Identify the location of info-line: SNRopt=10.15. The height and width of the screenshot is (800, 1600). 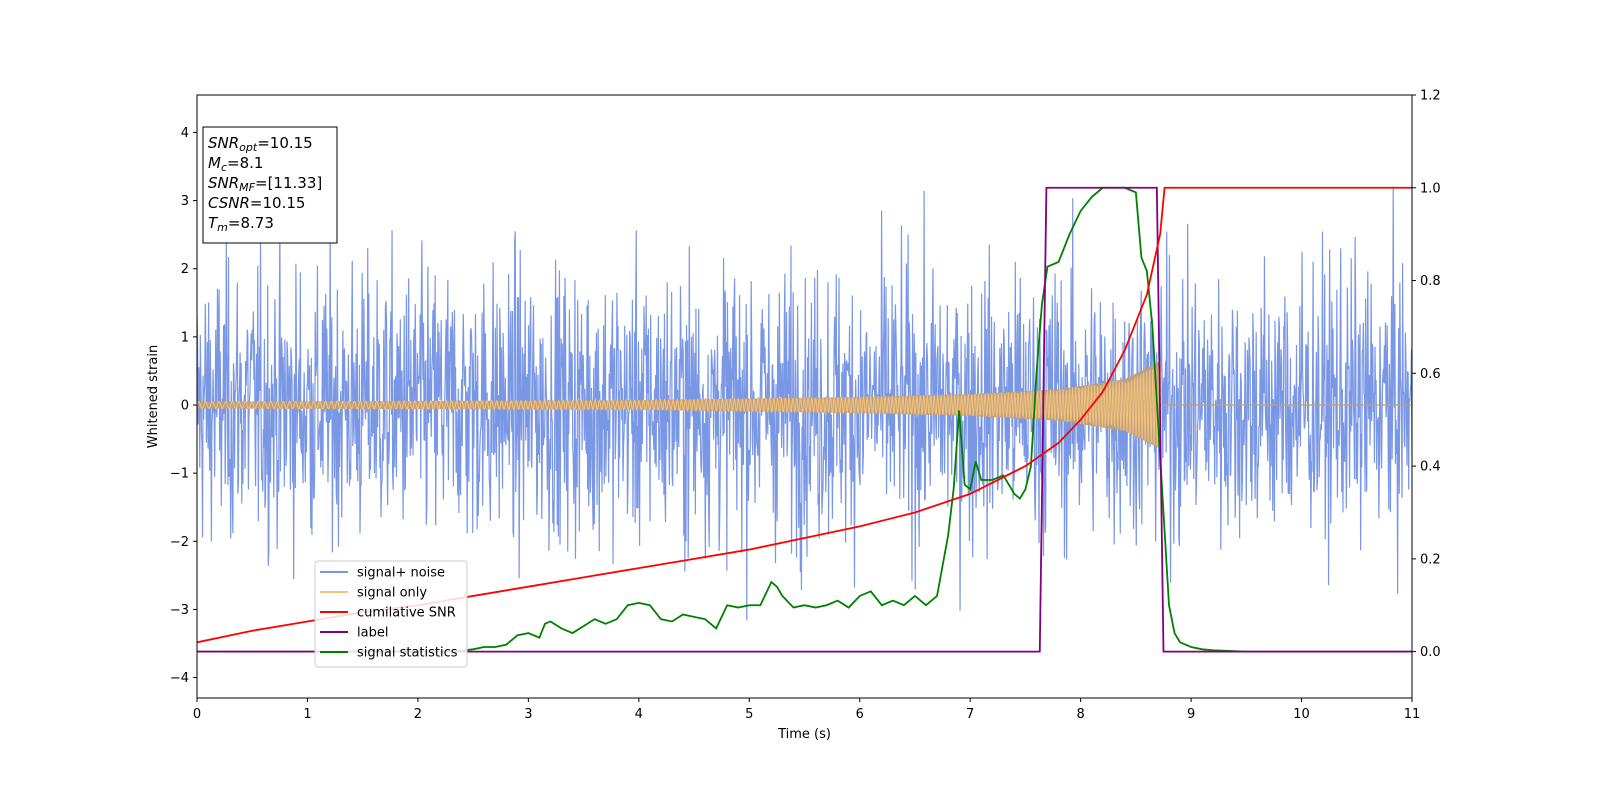
(260, 144).